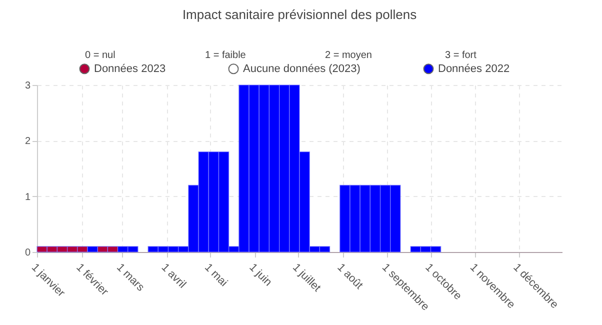 The width and height of the screenshot is (602, 325). What do you see at coordinates (461, 55) in the screenshot?
I see `text: 3 = fort` at bounding box center [461, 55].